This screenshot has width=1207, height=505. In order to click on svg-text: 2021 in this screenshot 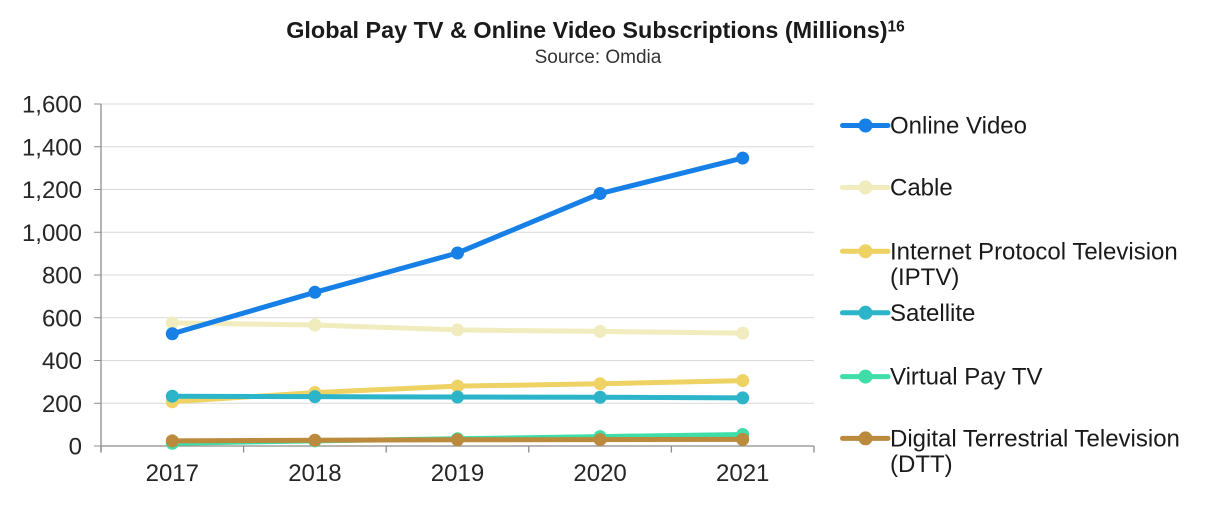, I will do `click(742, 473)`.